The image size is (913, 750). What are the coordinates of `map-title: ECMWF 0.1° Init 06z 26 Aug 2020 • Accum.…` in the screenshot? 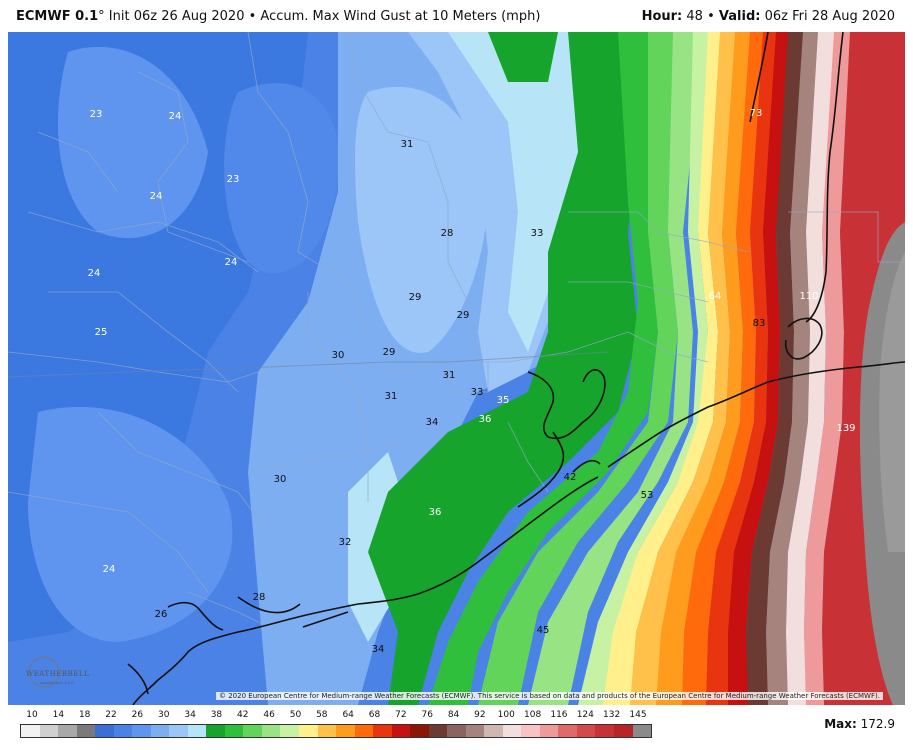 It's located at (278, 16).